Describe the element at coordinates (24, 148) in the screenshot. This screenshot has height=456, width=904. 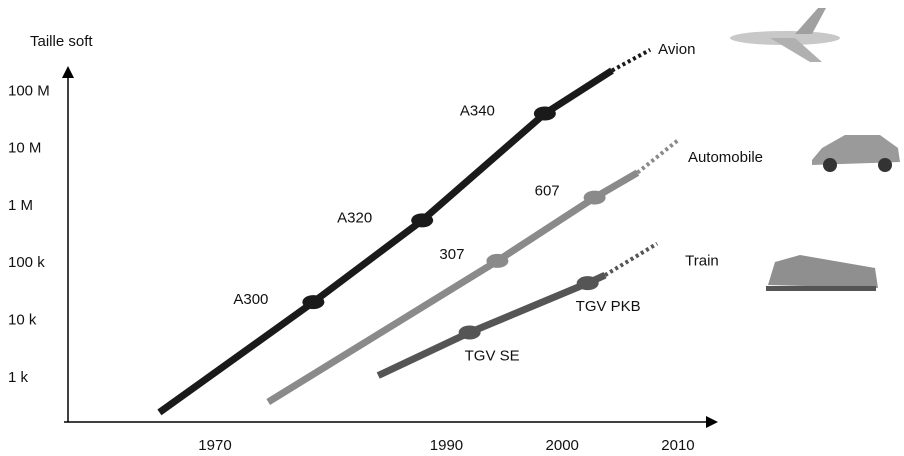
I see `y-tick-label: 10 M` at that location.